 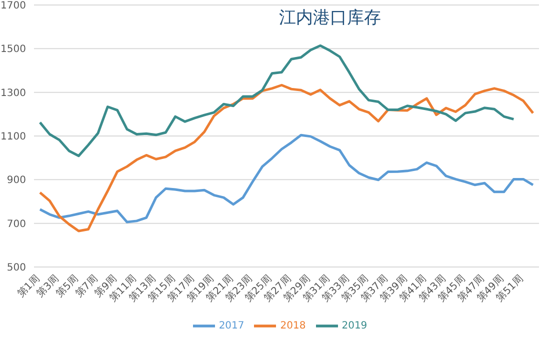 What do you see at coordinates (231, 326) in the screenshot?
I see `legend-label: 2017` at bounding box center [231, 326].